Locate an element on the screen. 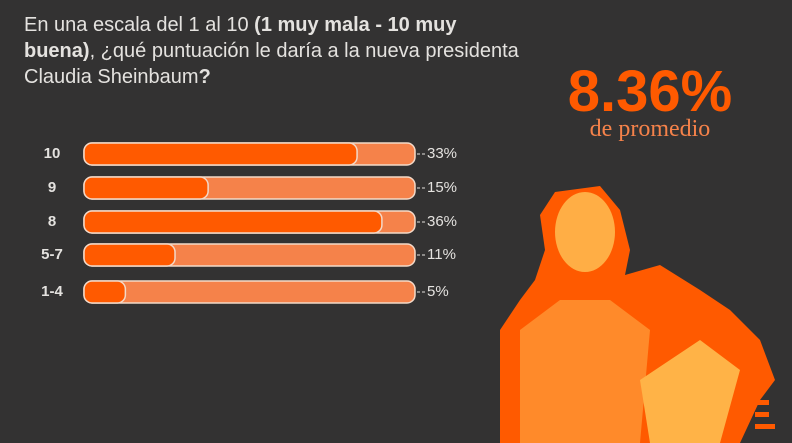 The image size is (792, 443). face is located at coordinates (585, 232).